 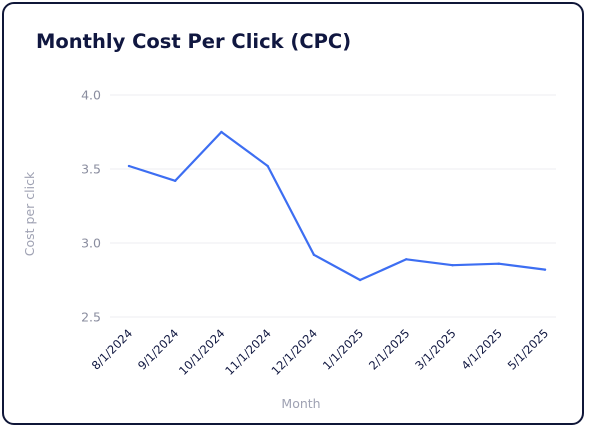 What do you see at coordinates (389, 349) in the screenshot?
I see `x-tick-label: 2/1/2025` at bounding box center [389, 349].